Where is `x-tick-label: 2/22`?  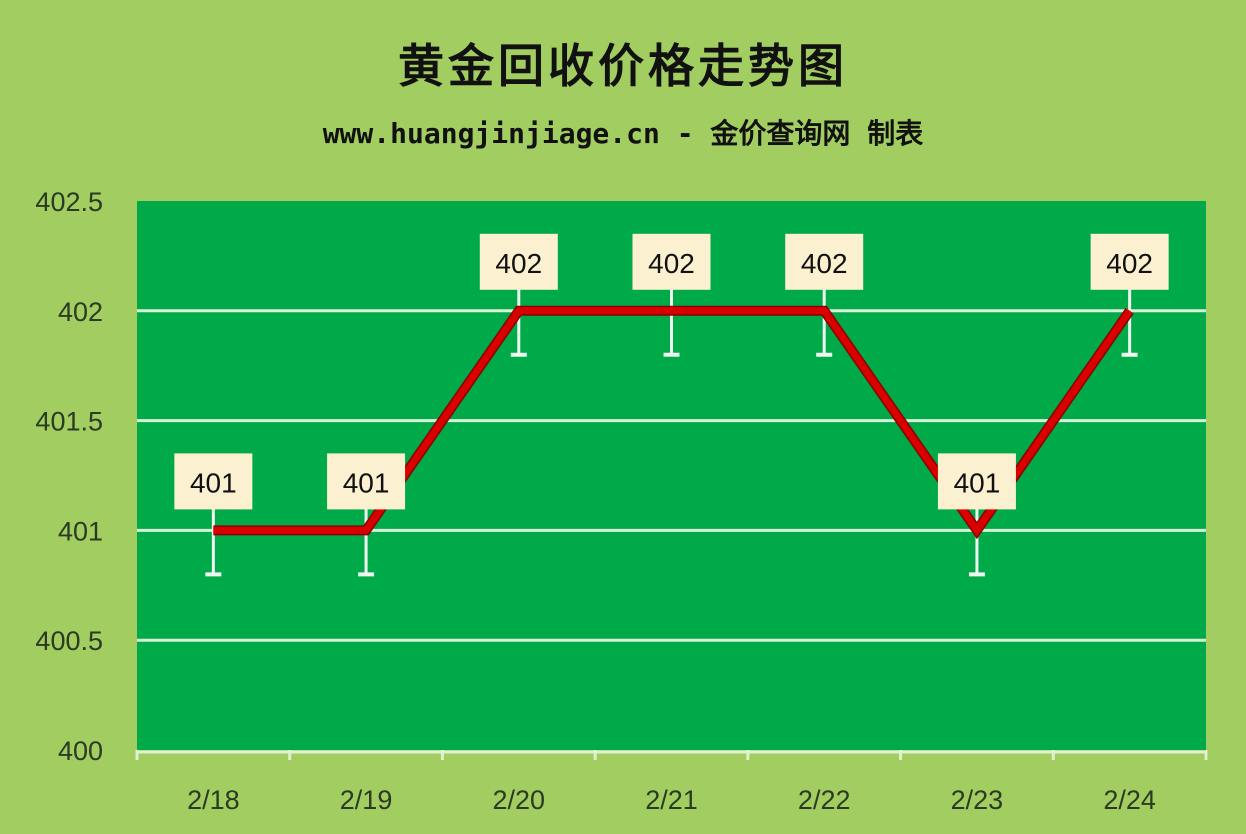
x-tick-label: 2/22 is located at coordinates (824, 800).